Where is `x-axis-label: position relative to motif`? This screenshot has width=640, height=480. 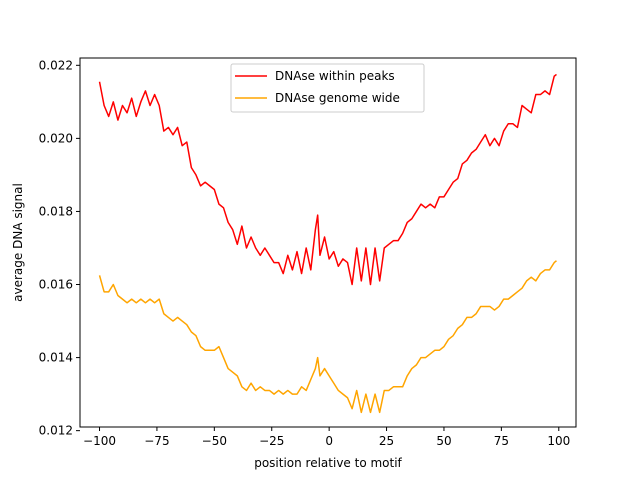 x-axis-label: position relative to motif is located at coordinates (328, 463).